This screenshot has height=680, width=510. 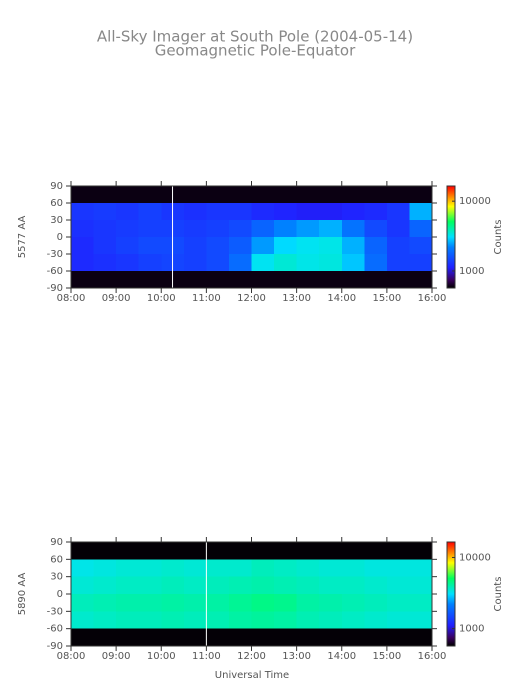 What do you see at coordinates (255, 51) in the screenshot?
I see `chart-subtitle: Geomagnetic Pole-Equator` at bounding box center [255, 51].